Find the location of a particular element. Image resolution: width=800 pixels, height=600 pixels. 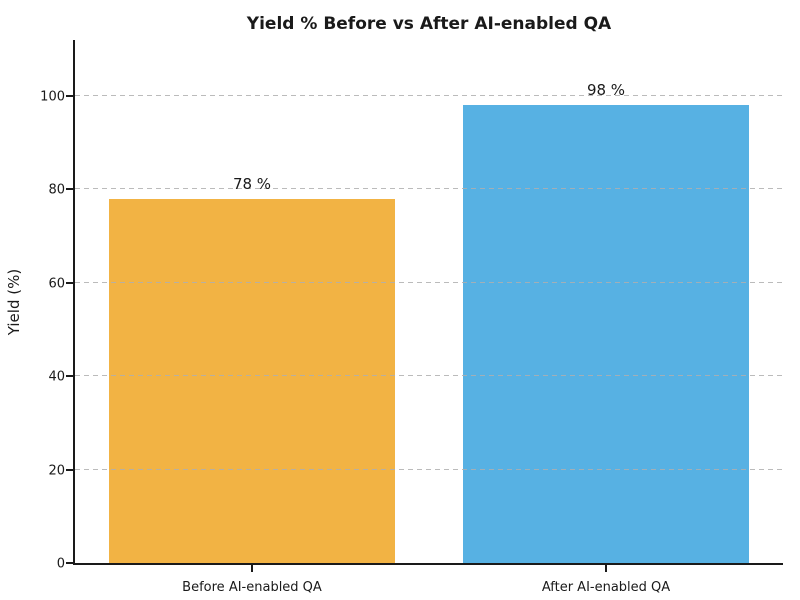

x-tick-label-before: Before AI-enabled QA is located at coordinates (252, 587).